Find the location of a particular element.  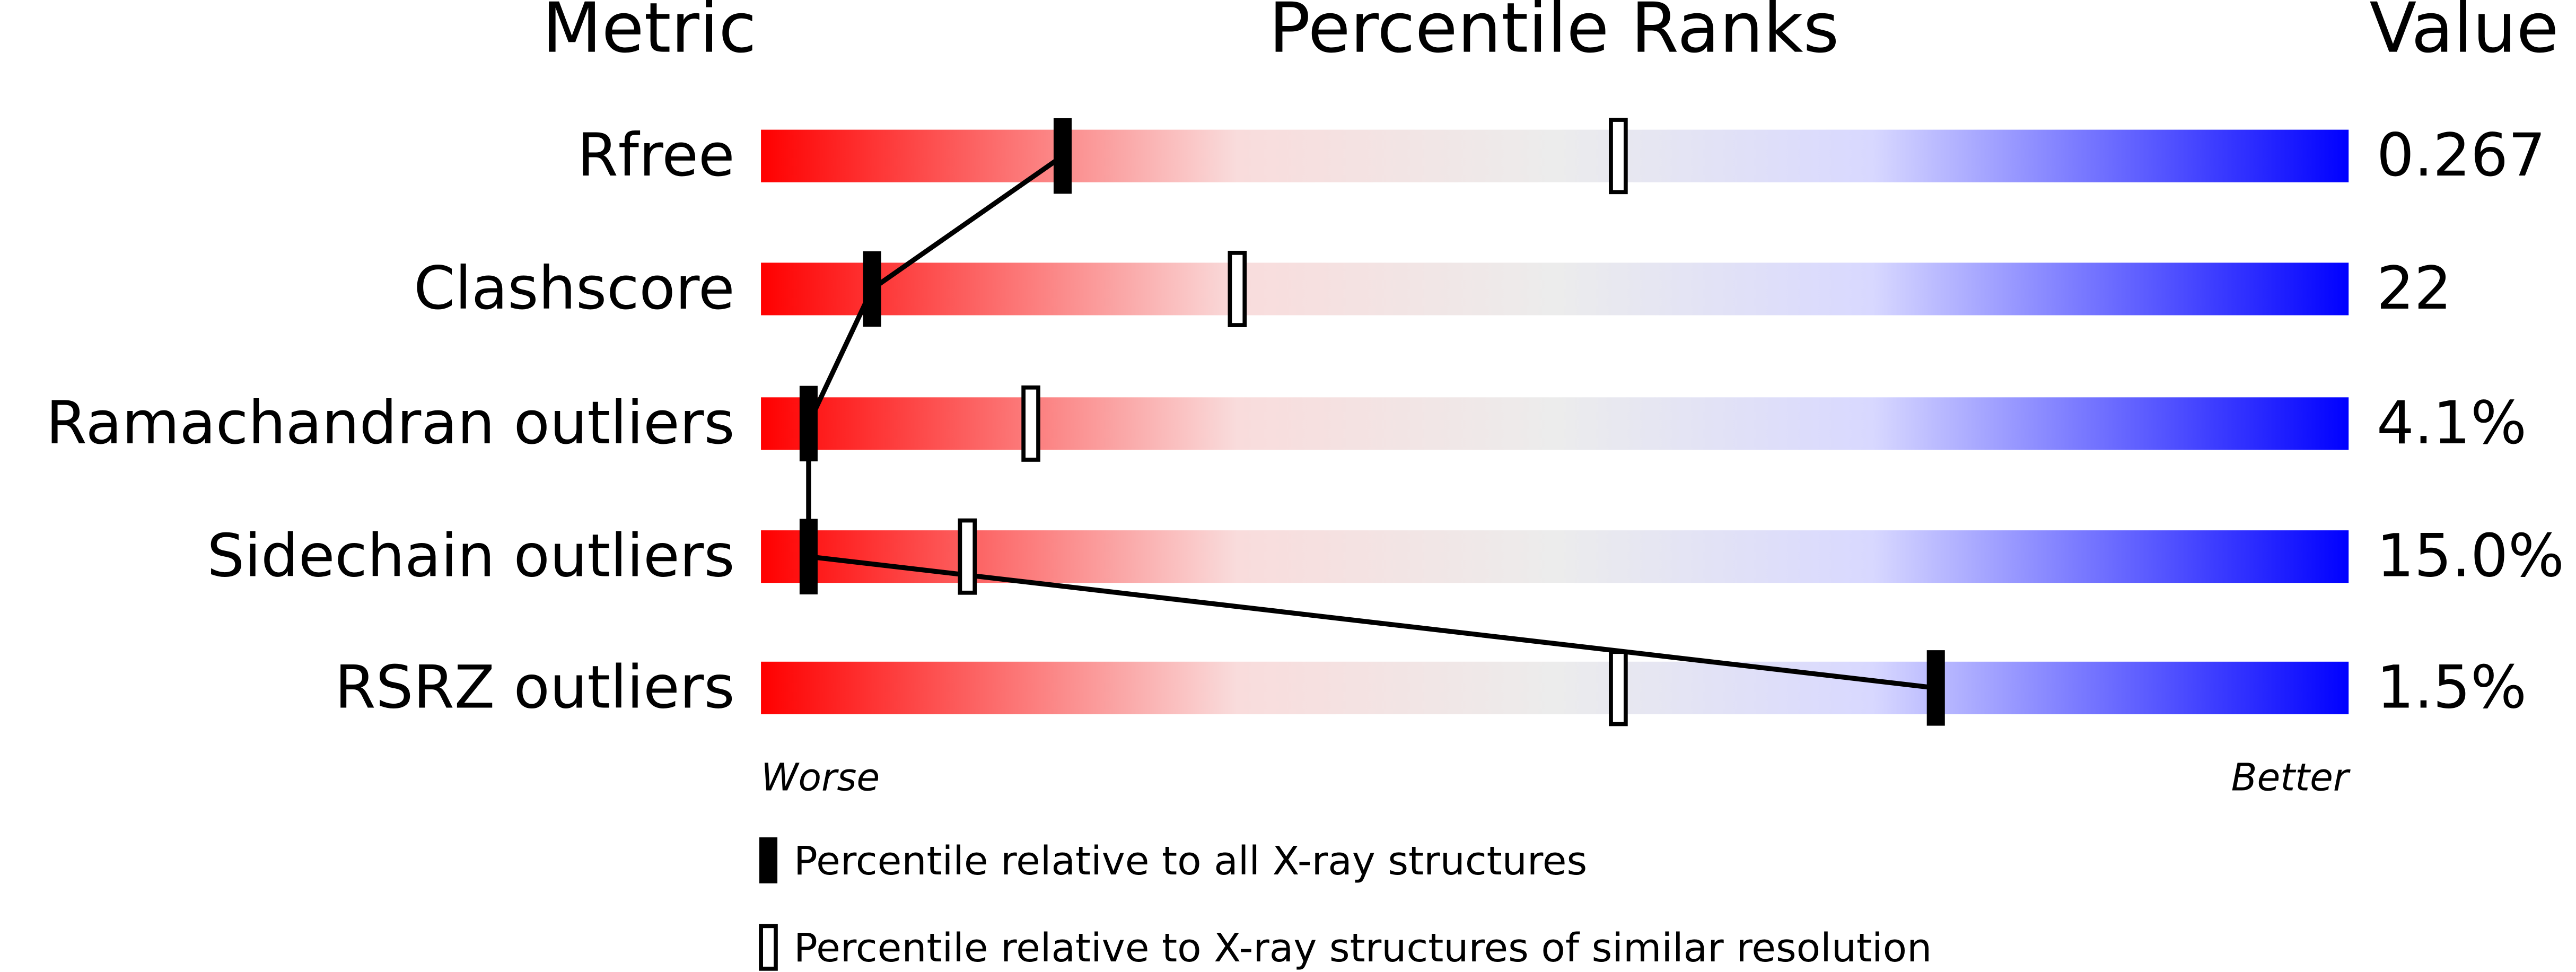

metric-label: RSRZ outliers is located at coordinates (534, 687).